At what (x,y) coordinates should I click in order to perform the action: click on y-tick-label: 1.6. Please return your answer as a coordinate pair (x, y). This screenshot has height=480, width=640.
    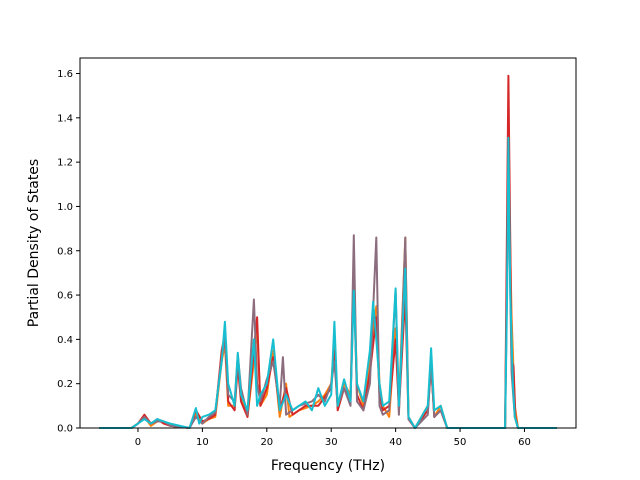
    Looking at the image, I should click on (65, 74).